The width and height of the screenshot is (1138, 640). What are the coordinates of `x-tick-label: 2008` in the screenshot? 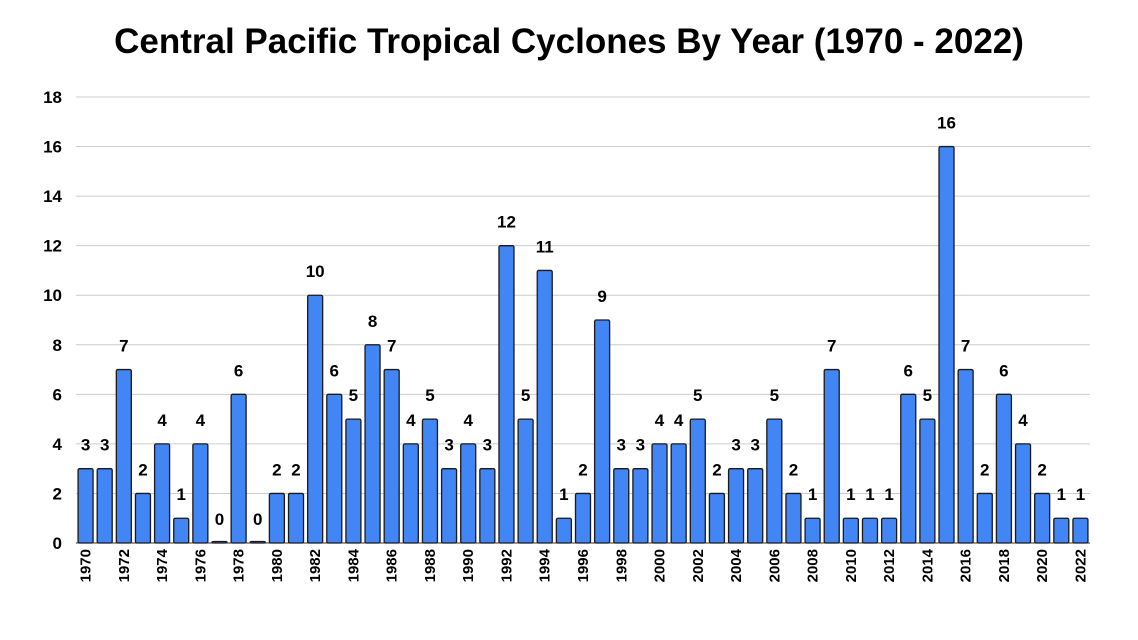 It's located at (813, 565).